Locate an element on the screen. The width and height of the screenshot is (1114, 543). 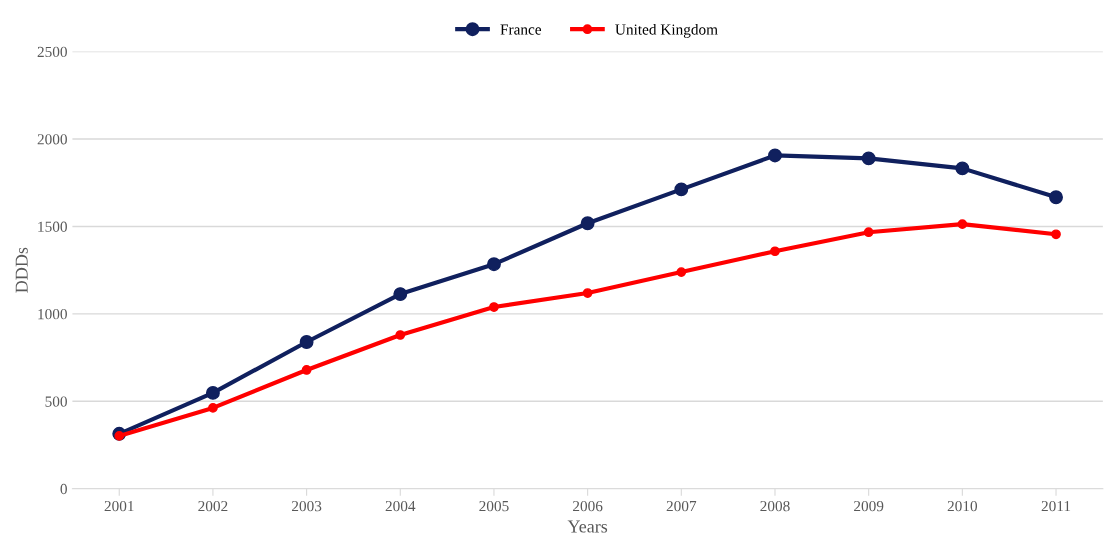
x-tick-label: 2009 is located at coordinates (869, 506).